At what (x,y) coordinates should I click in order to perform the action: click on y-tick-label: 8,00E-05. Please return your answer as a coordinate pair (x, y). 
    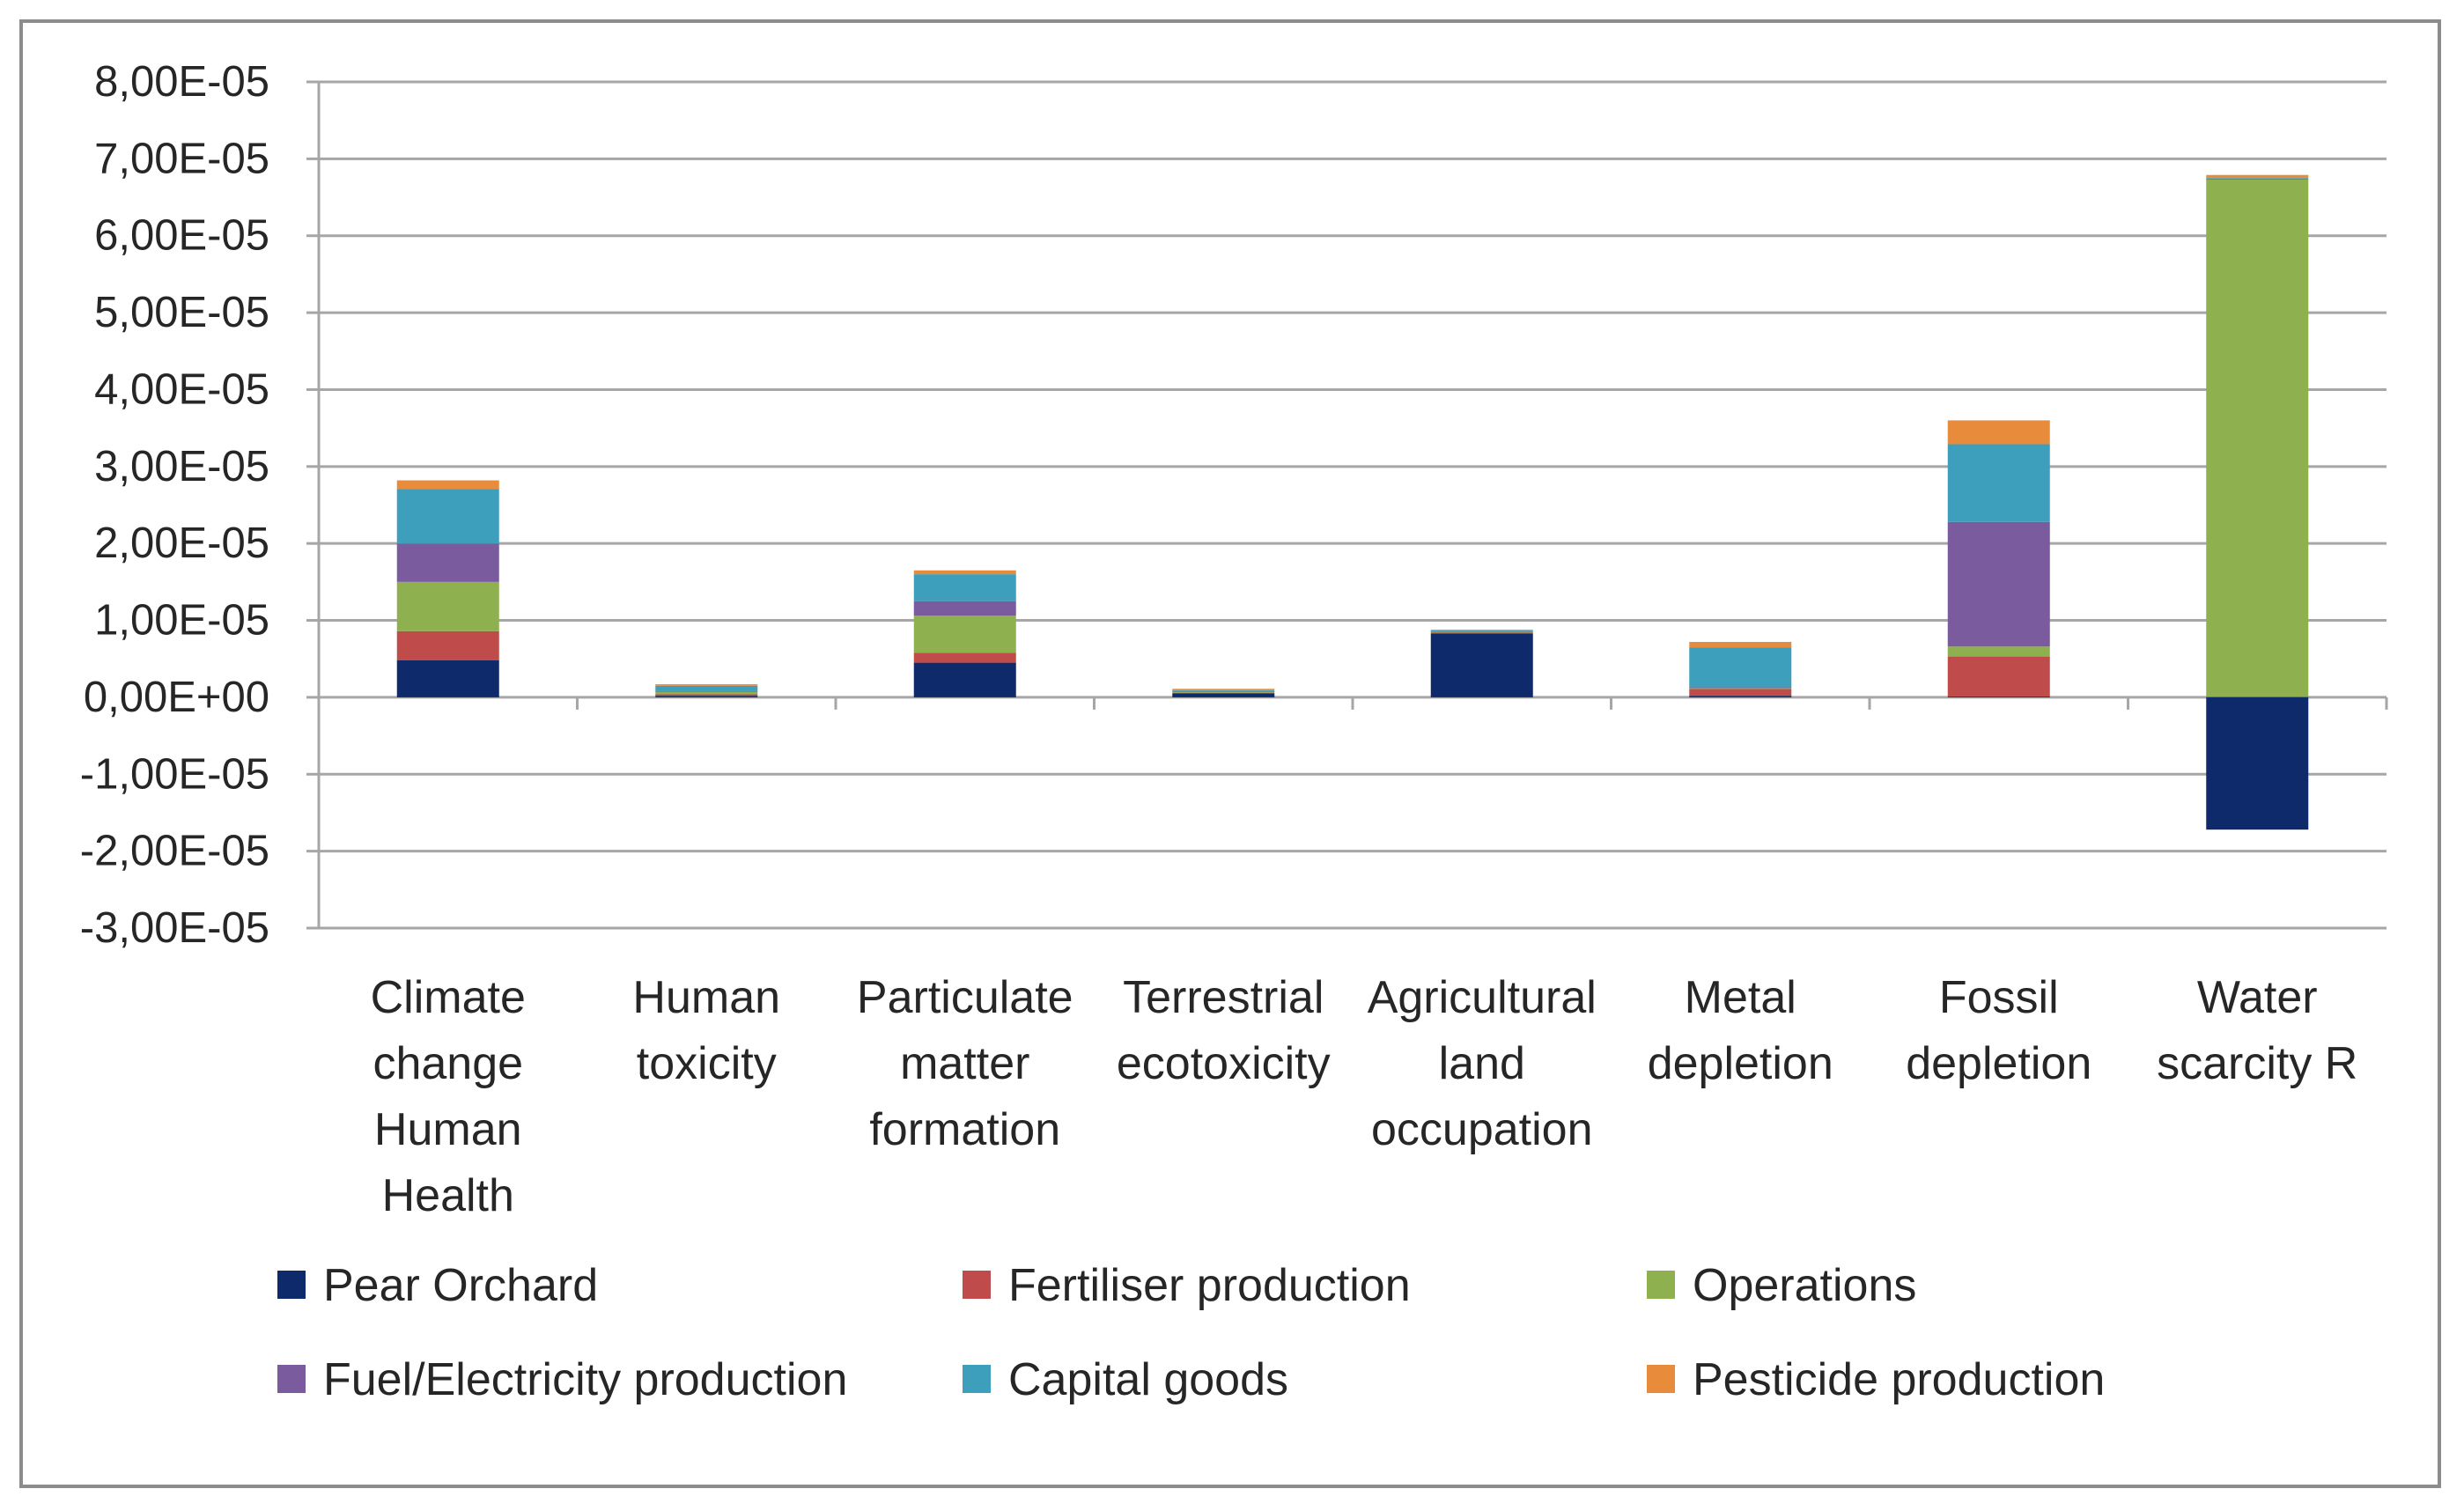
    Looking at the image, I should click on (181, 82).